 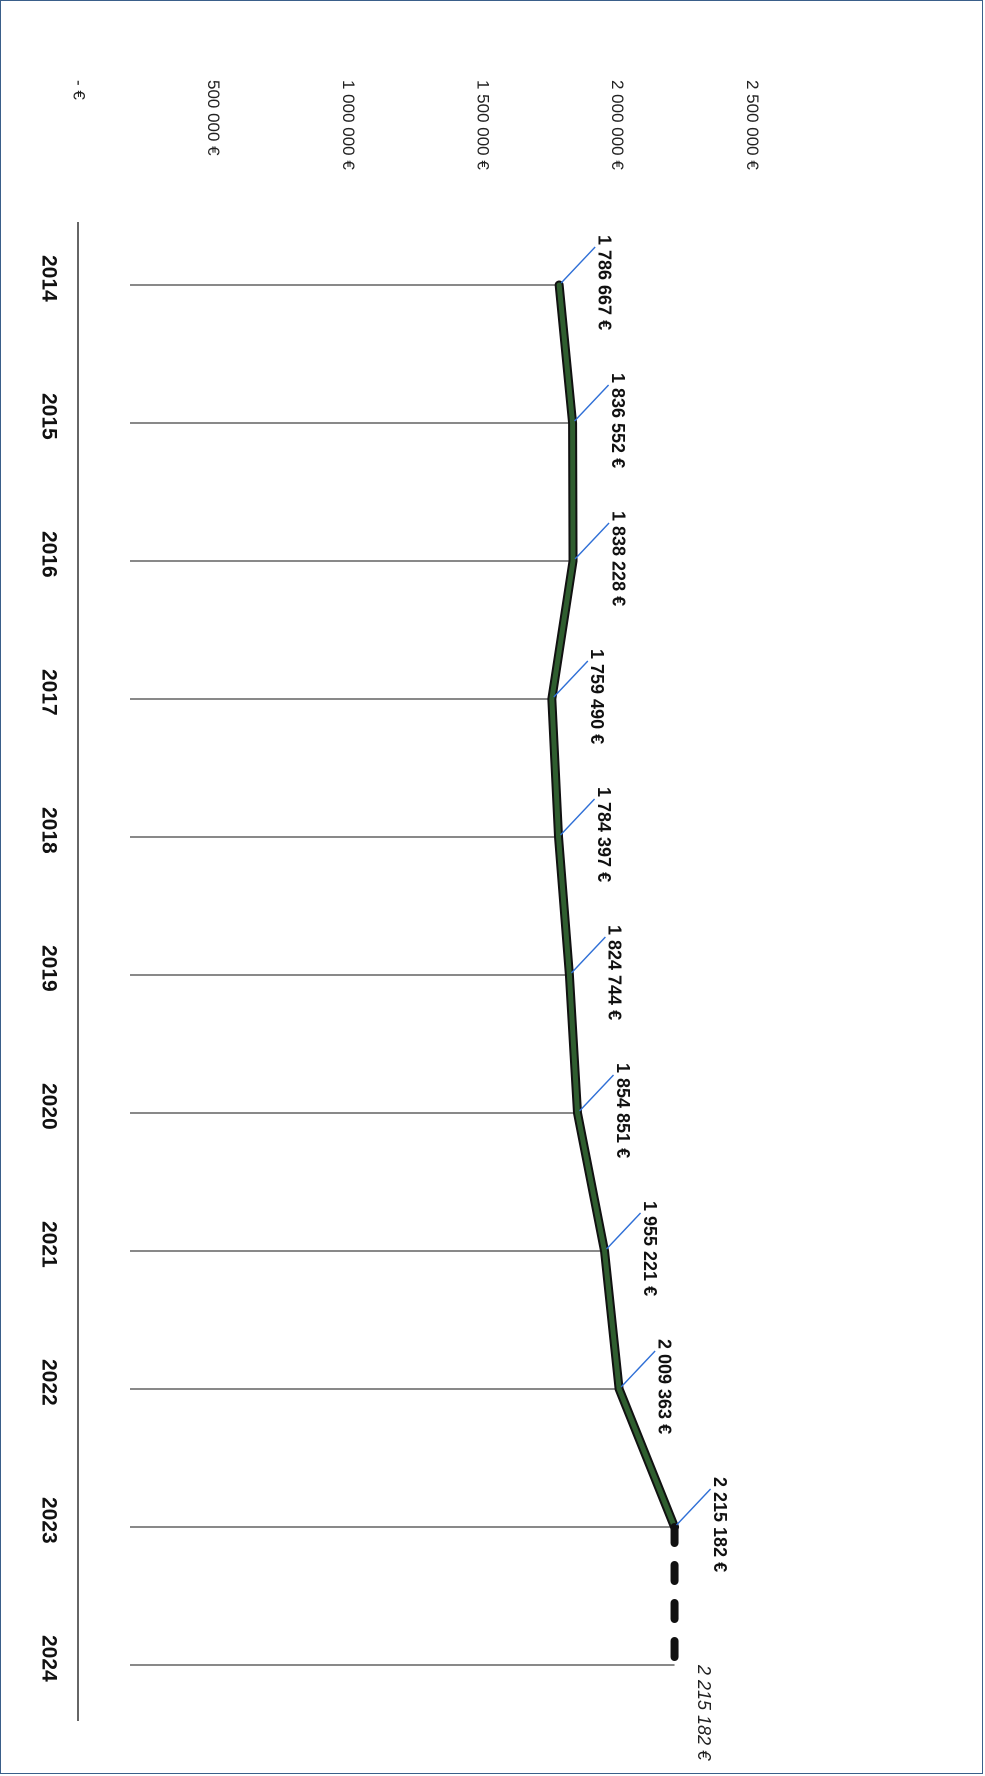 What do you see at coordinates (618, 558) in the screenshot?
I see `data-label-2016: 1 838 228 €` at bounding box center [618, 558].